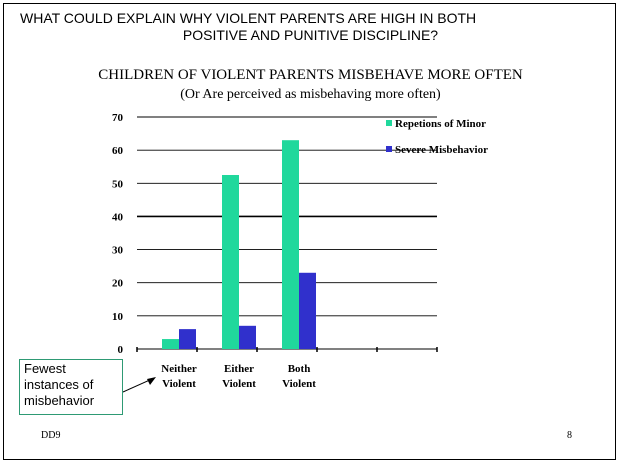 This screenshot has width=621, height=465. What do you see at coordinates (179, 369) in the screenshot?
I see `x-category-label: Neither` at bounding box center [179, 369].